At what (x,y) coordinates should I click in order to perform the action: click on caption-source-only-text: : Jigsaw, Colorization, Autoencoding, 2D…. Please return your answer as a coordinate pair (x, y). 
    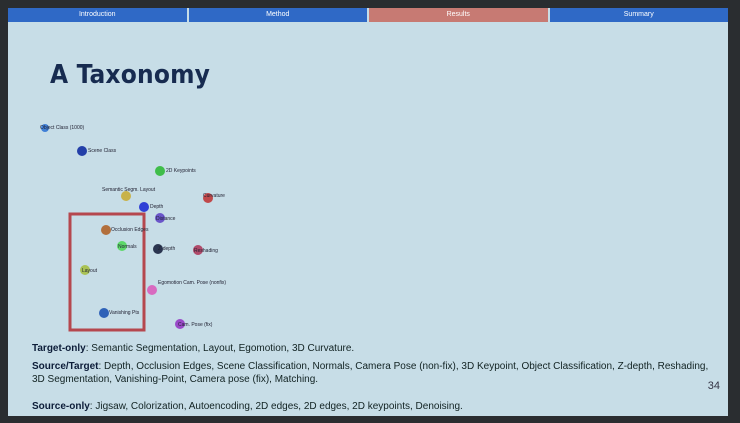
    Looking at the image, I should click on (276, 406).